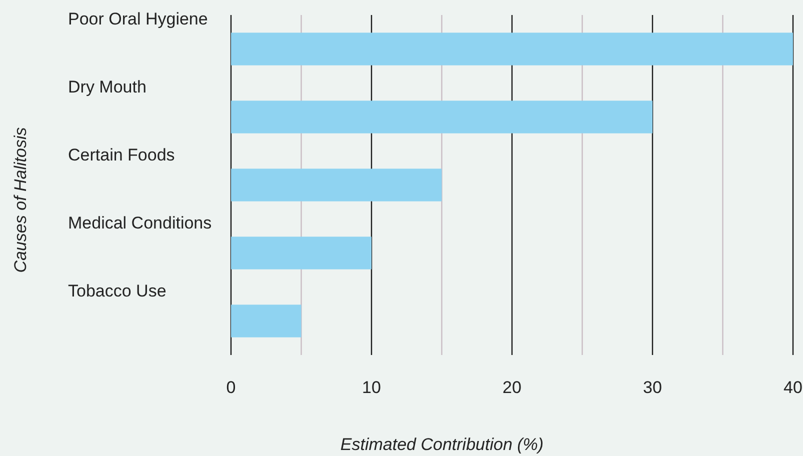 This screenshot has width=803, height=456. I want to click on x-tick-label: 30, so click(652, 387).